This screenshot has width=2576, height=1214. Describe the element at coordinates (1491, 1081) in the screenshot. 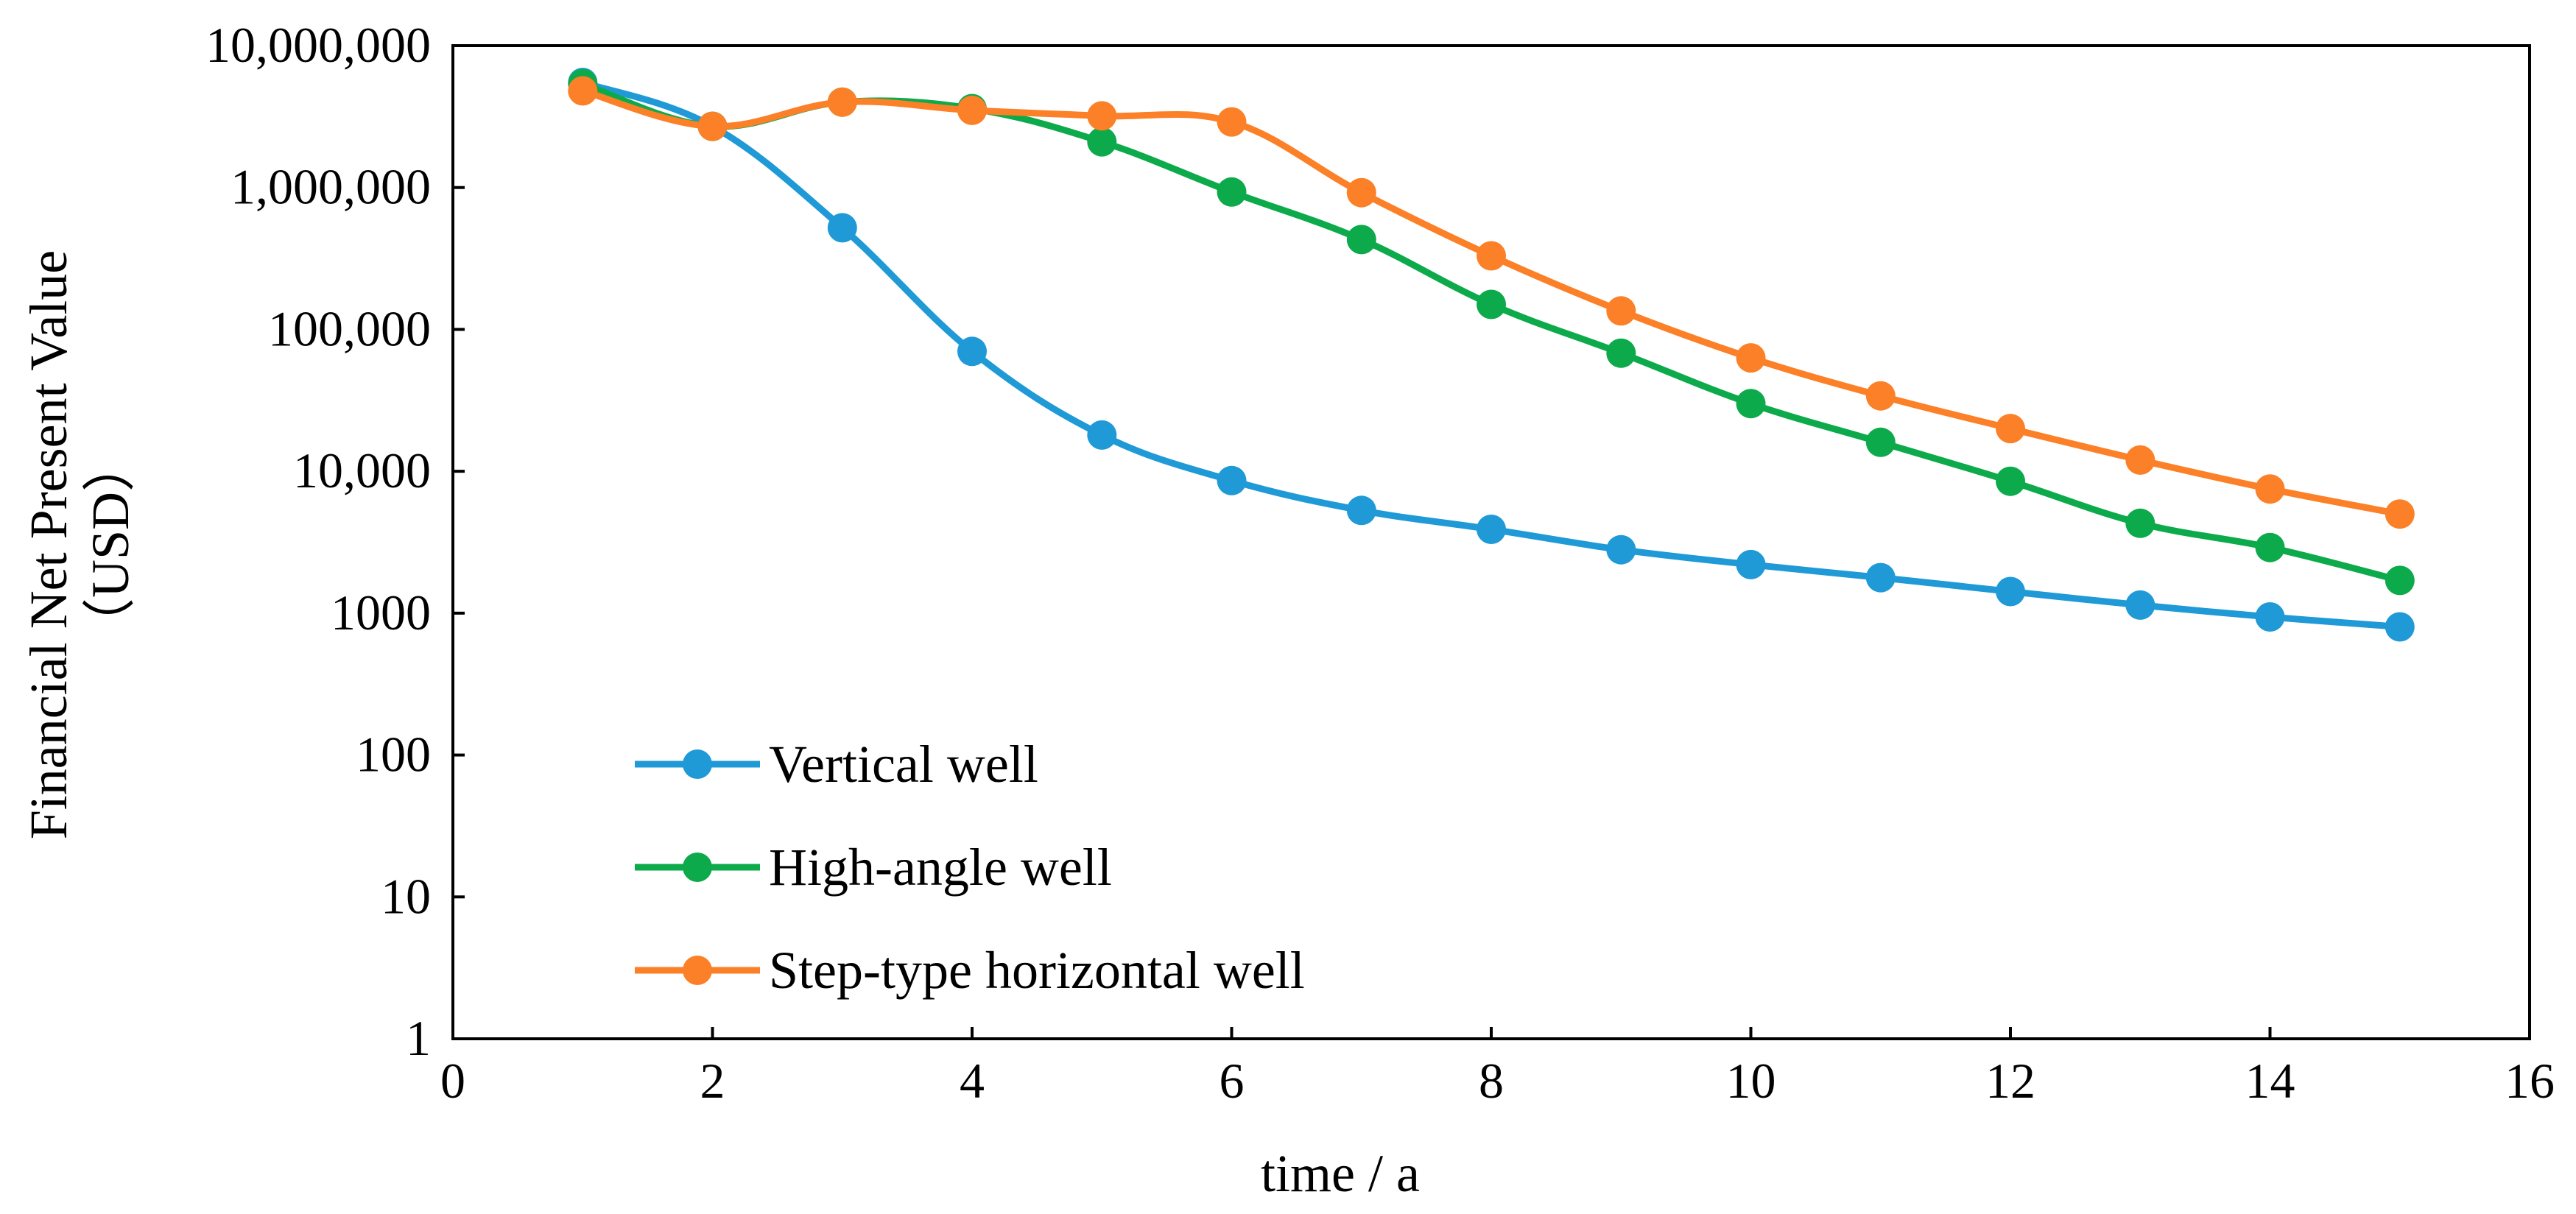

I see `x-tick-label: 8` at that location.